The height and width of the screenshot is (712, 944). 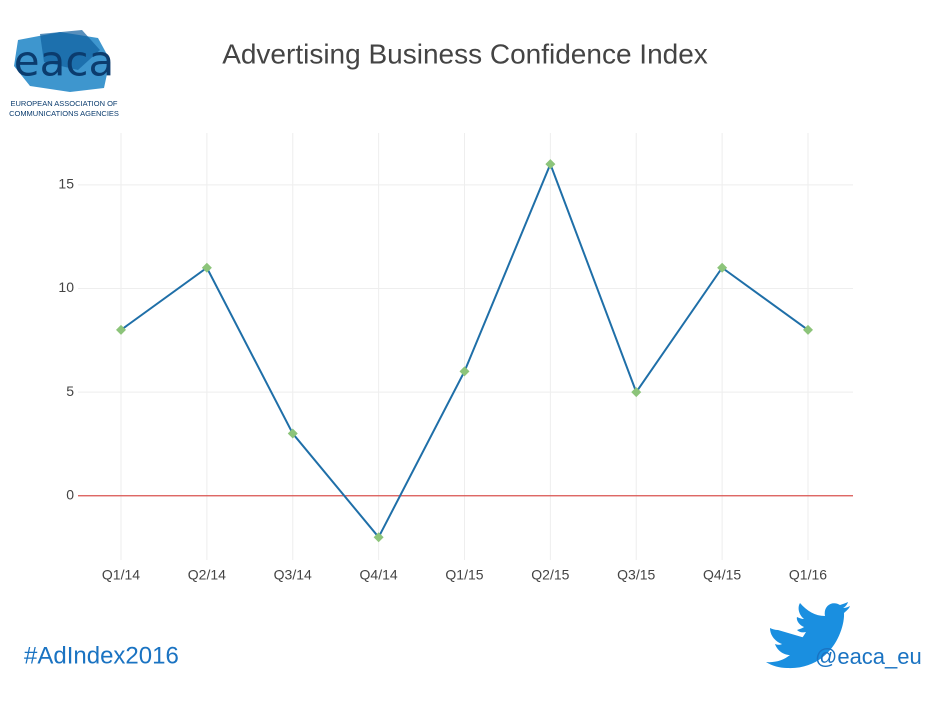 I want to click on logo-line: COMMUNICATIONS AGENCIES, so click(x=64, y=113).